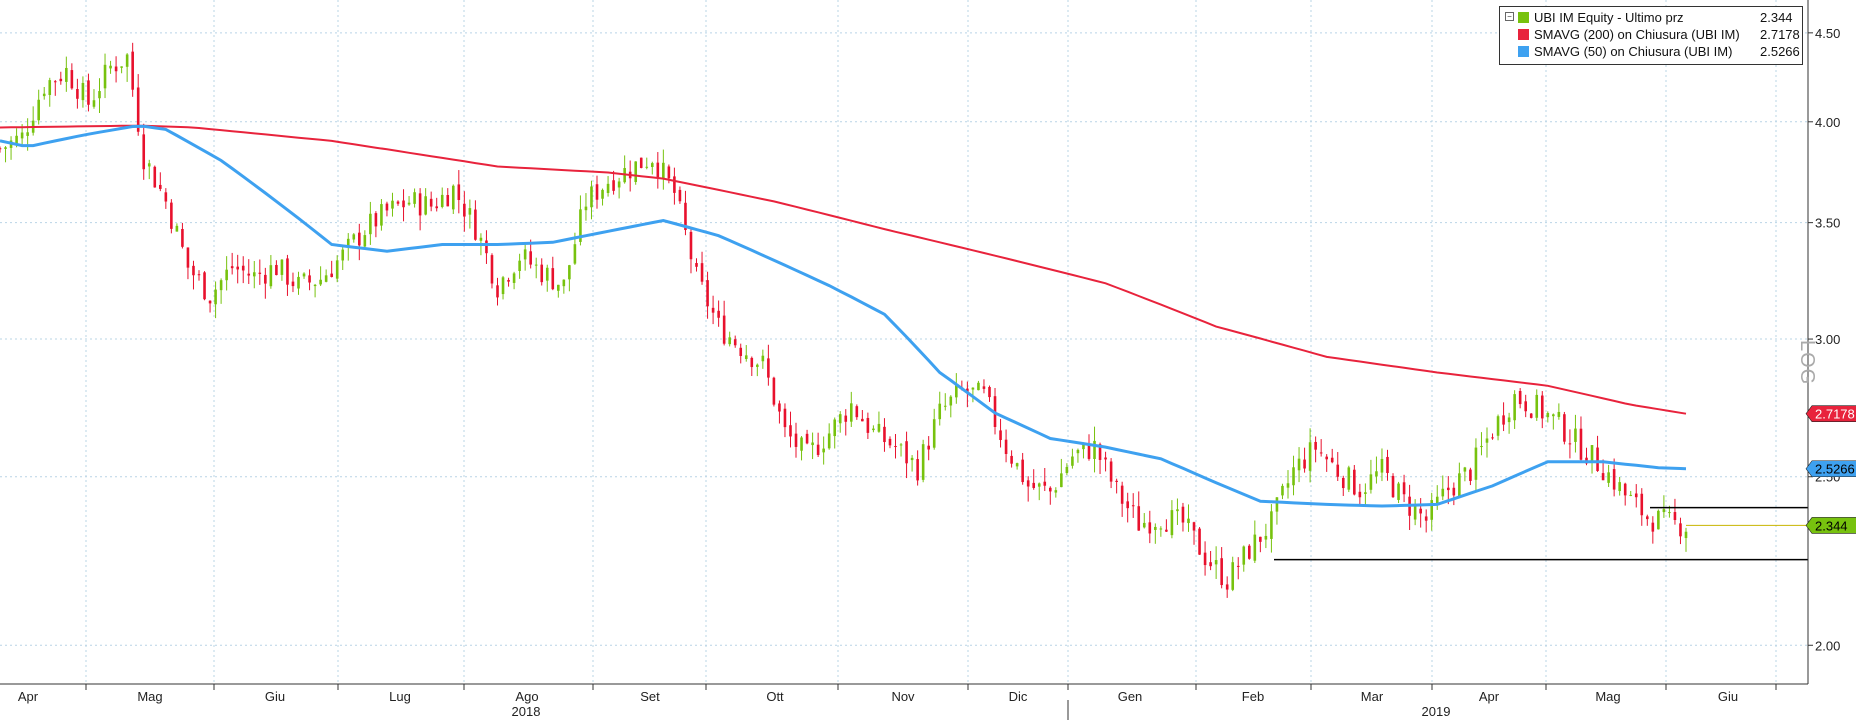  Describe the element at coordinates (1489, 696) in the screenshot. I see `x-month-label: Apr` at that location.